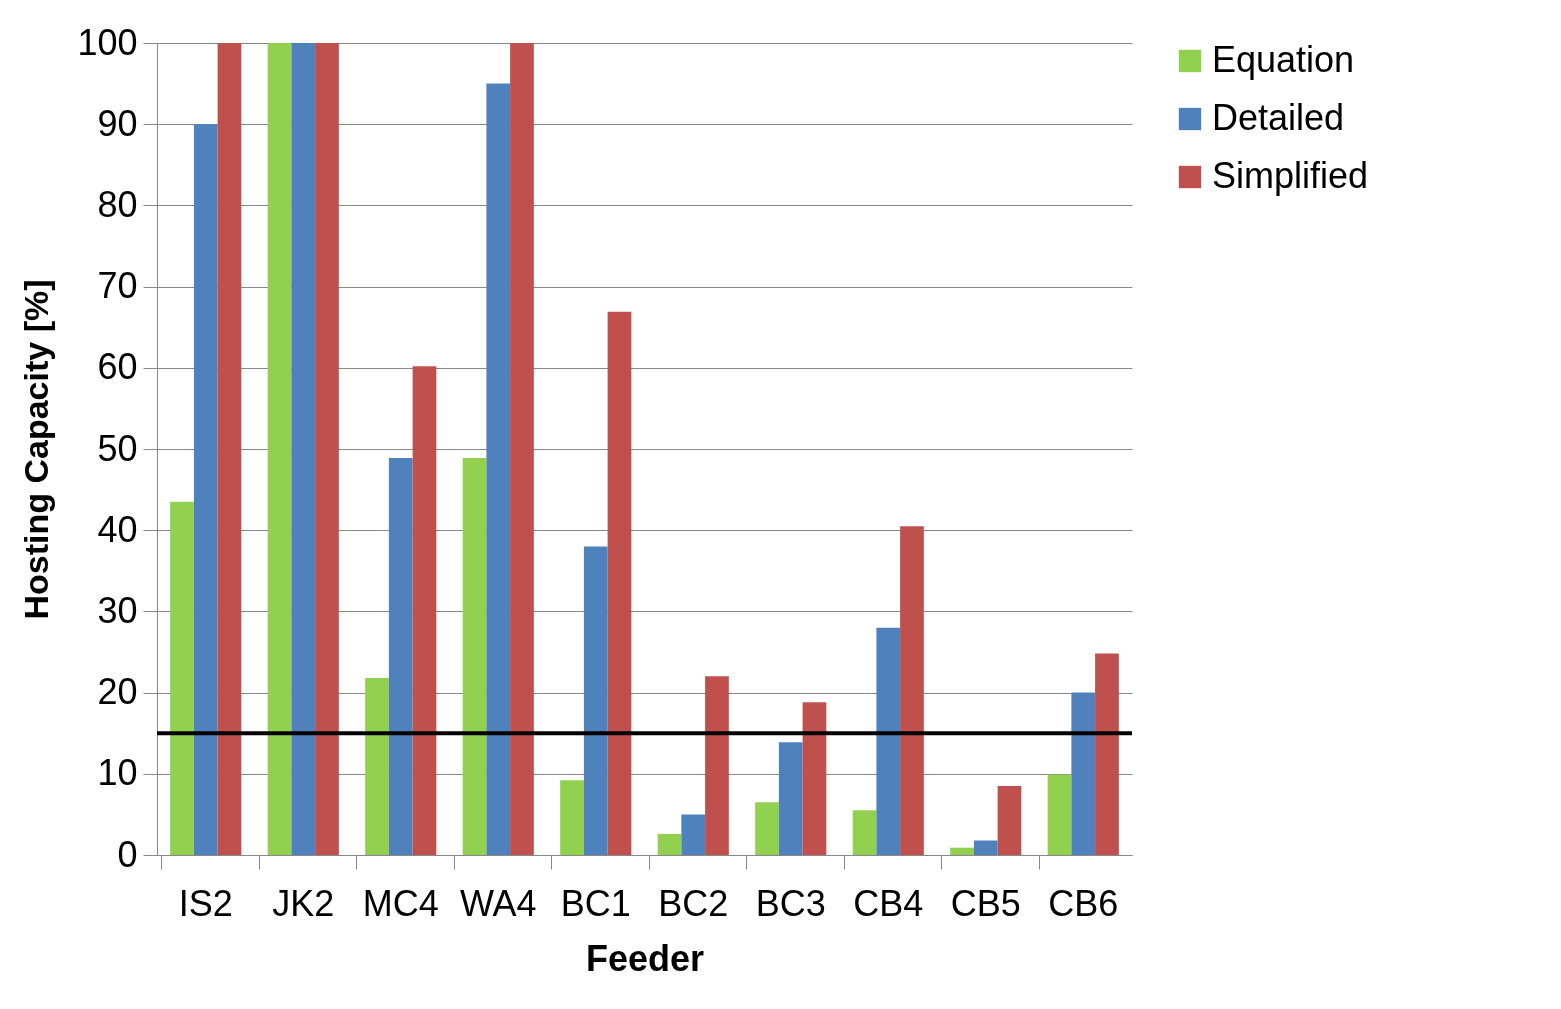 Image resolution: width=1561 pixels, height=1009 pixels. Describe the element at coordinates (1278, 117) in the screenshot. I see `legend-label: Detailed` at that location.